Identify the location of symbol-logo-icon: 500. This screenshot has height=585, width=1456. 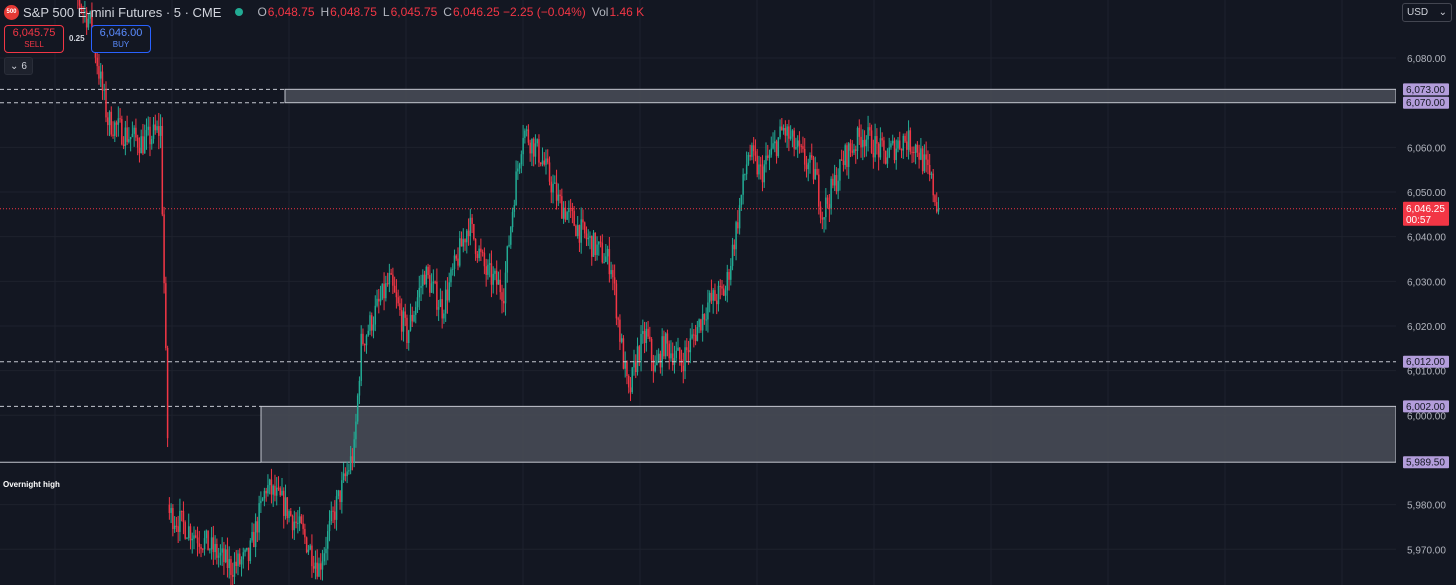
(11, 12).